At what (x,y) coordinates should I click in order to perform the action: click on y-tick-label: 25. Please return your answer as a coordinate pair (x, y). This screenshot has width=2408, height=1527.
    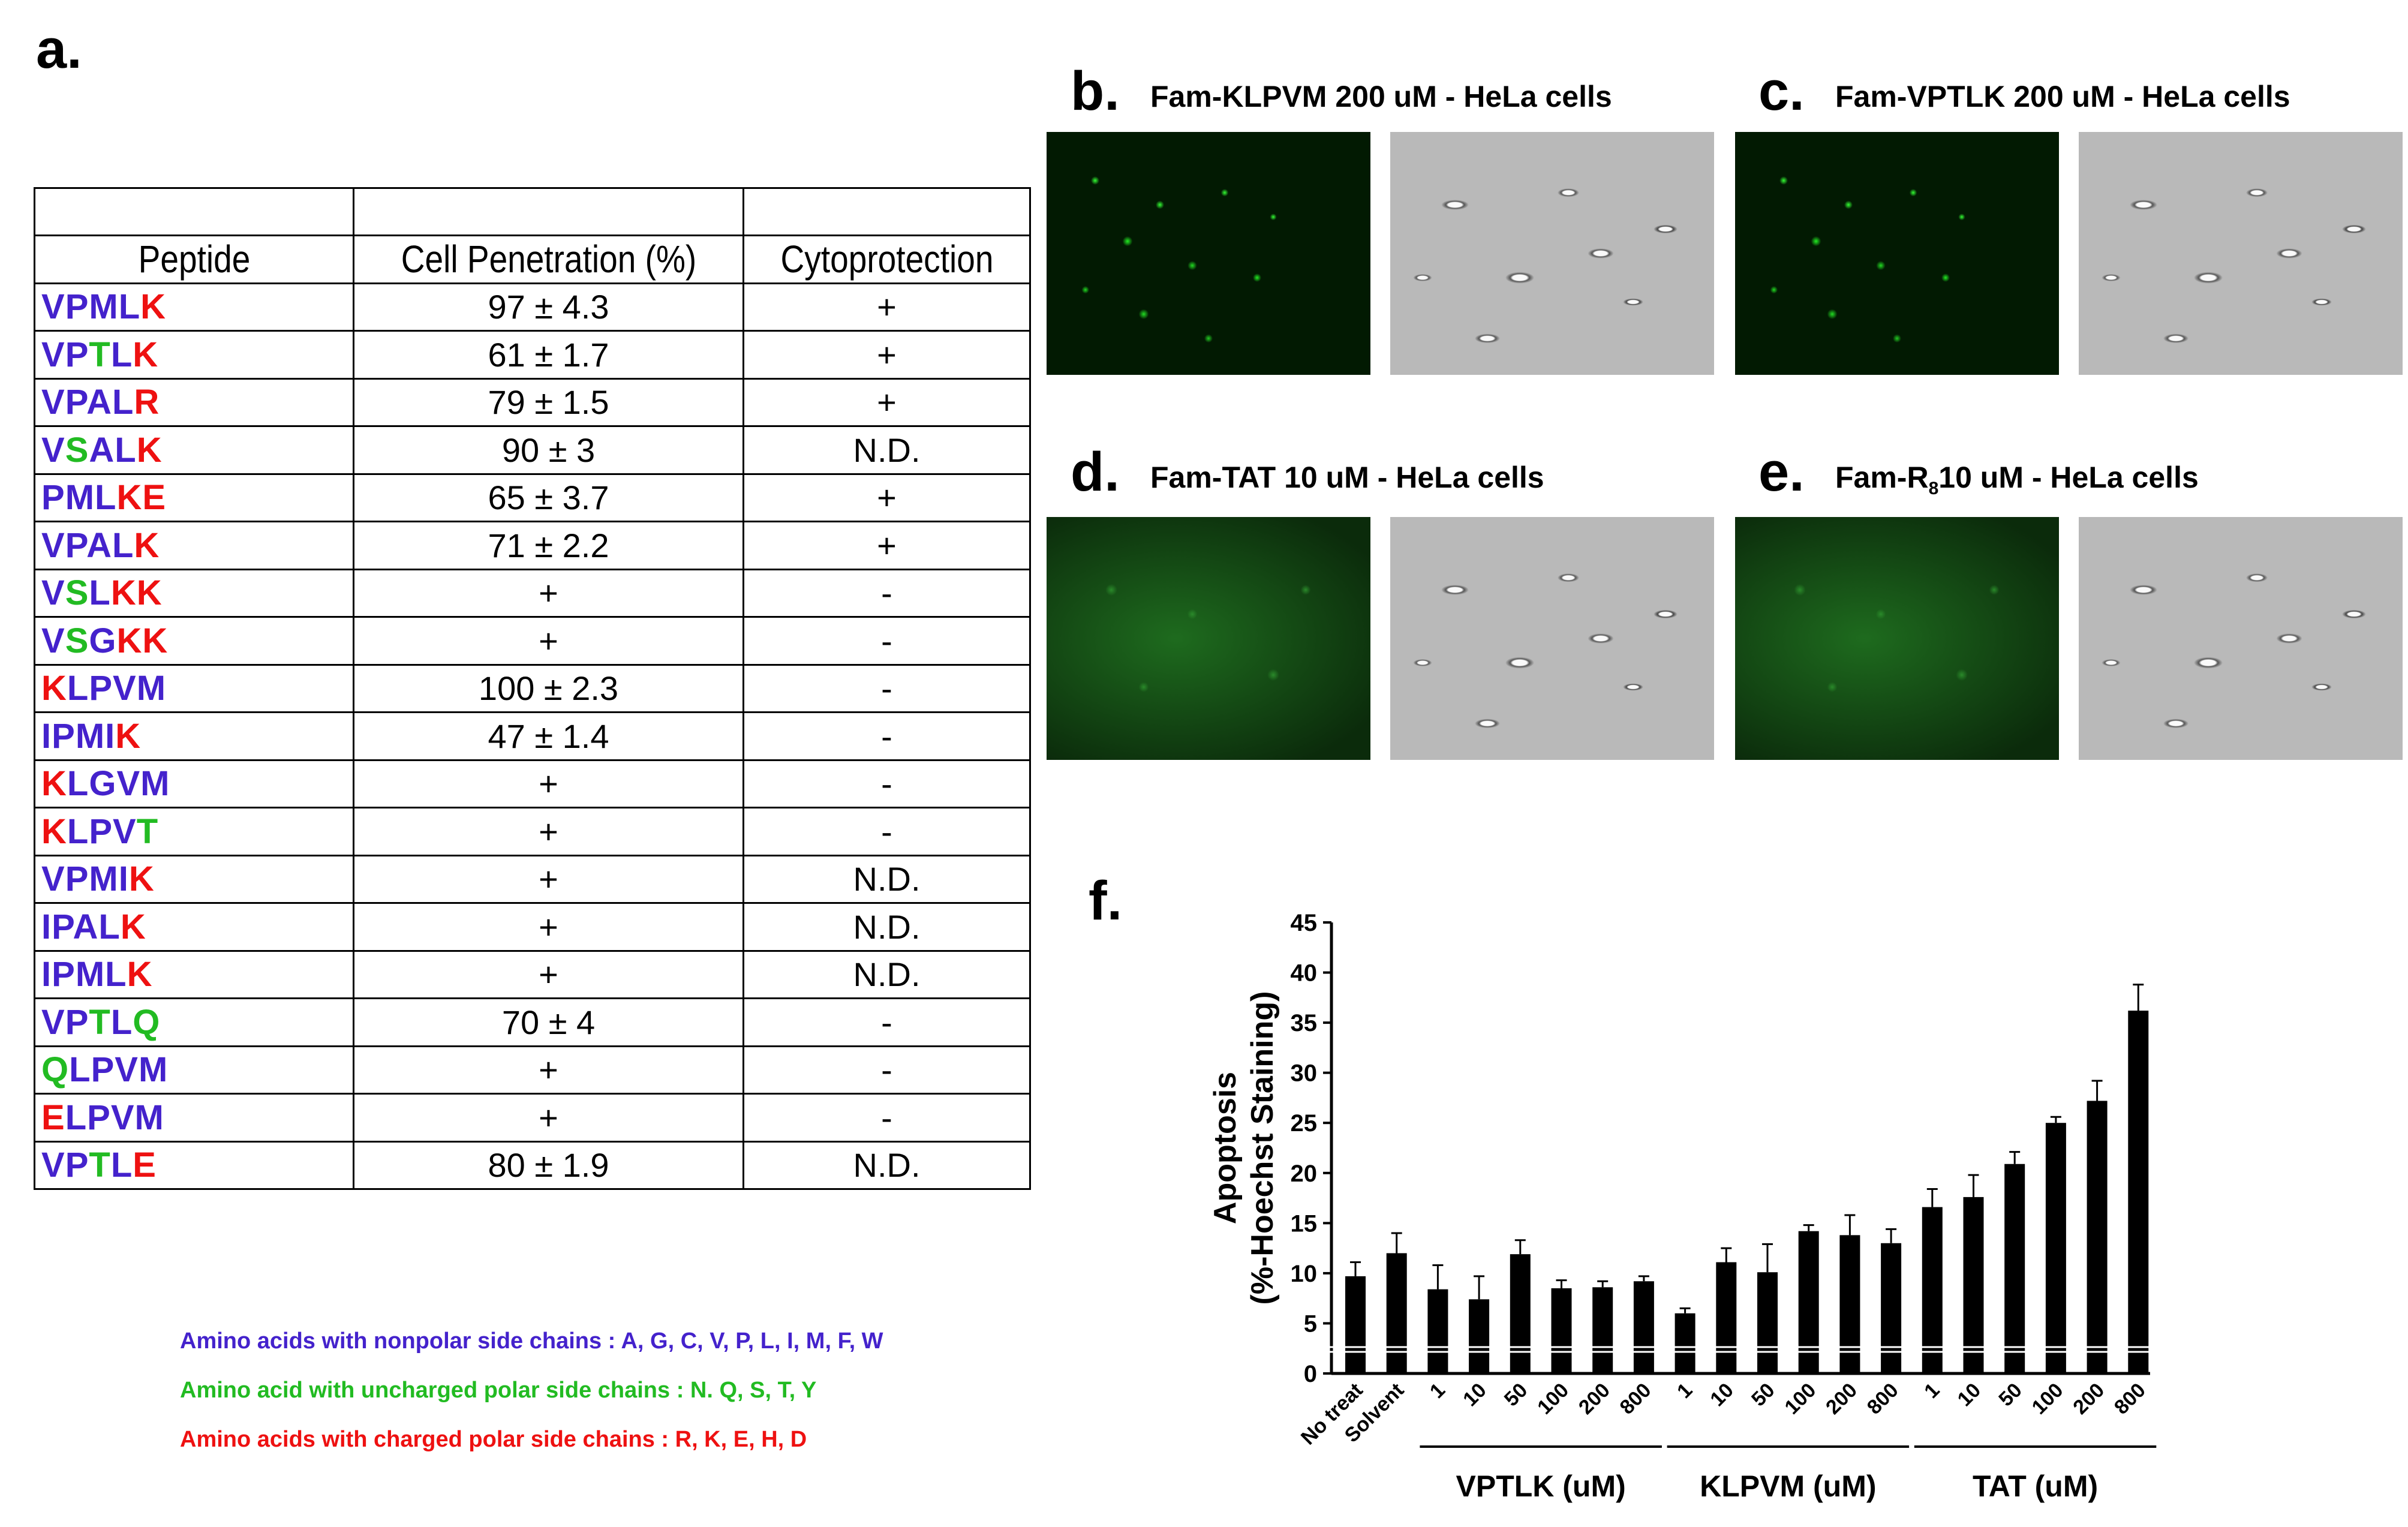
    Looking at the image, I should click on (1304, 1123).